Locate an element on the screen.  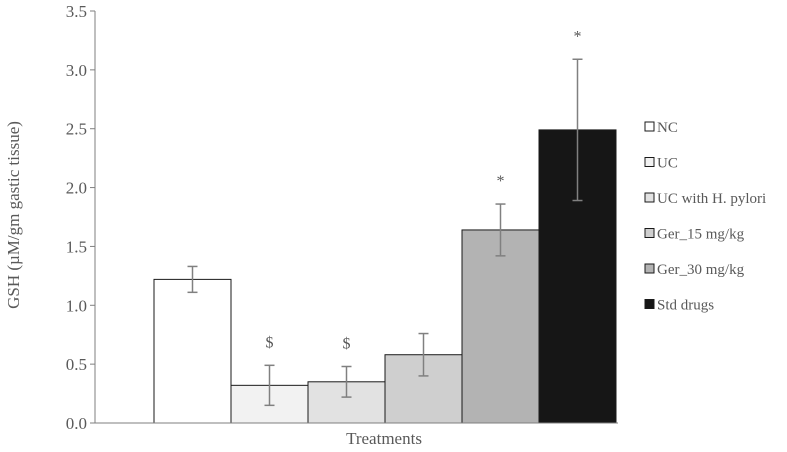
legend-label: Ger_15 mg/kg is located at coordinates (701, 235).